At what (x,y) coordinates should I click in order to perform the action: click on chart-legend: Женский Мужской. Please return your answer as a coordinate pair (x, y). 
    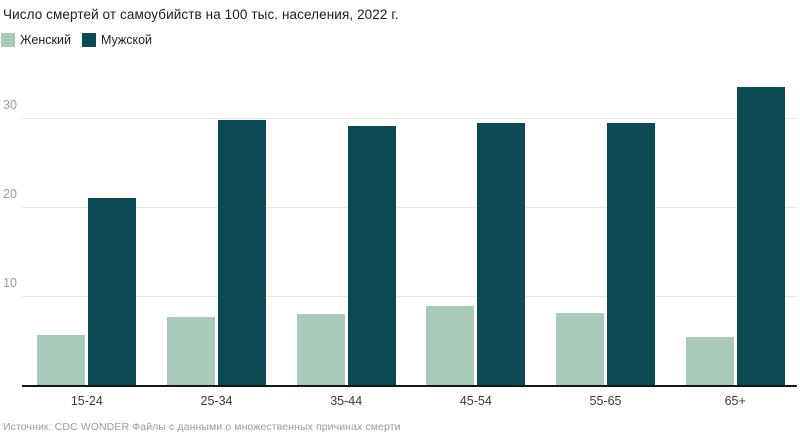
    Looking at the image, I should click on (76, 40).